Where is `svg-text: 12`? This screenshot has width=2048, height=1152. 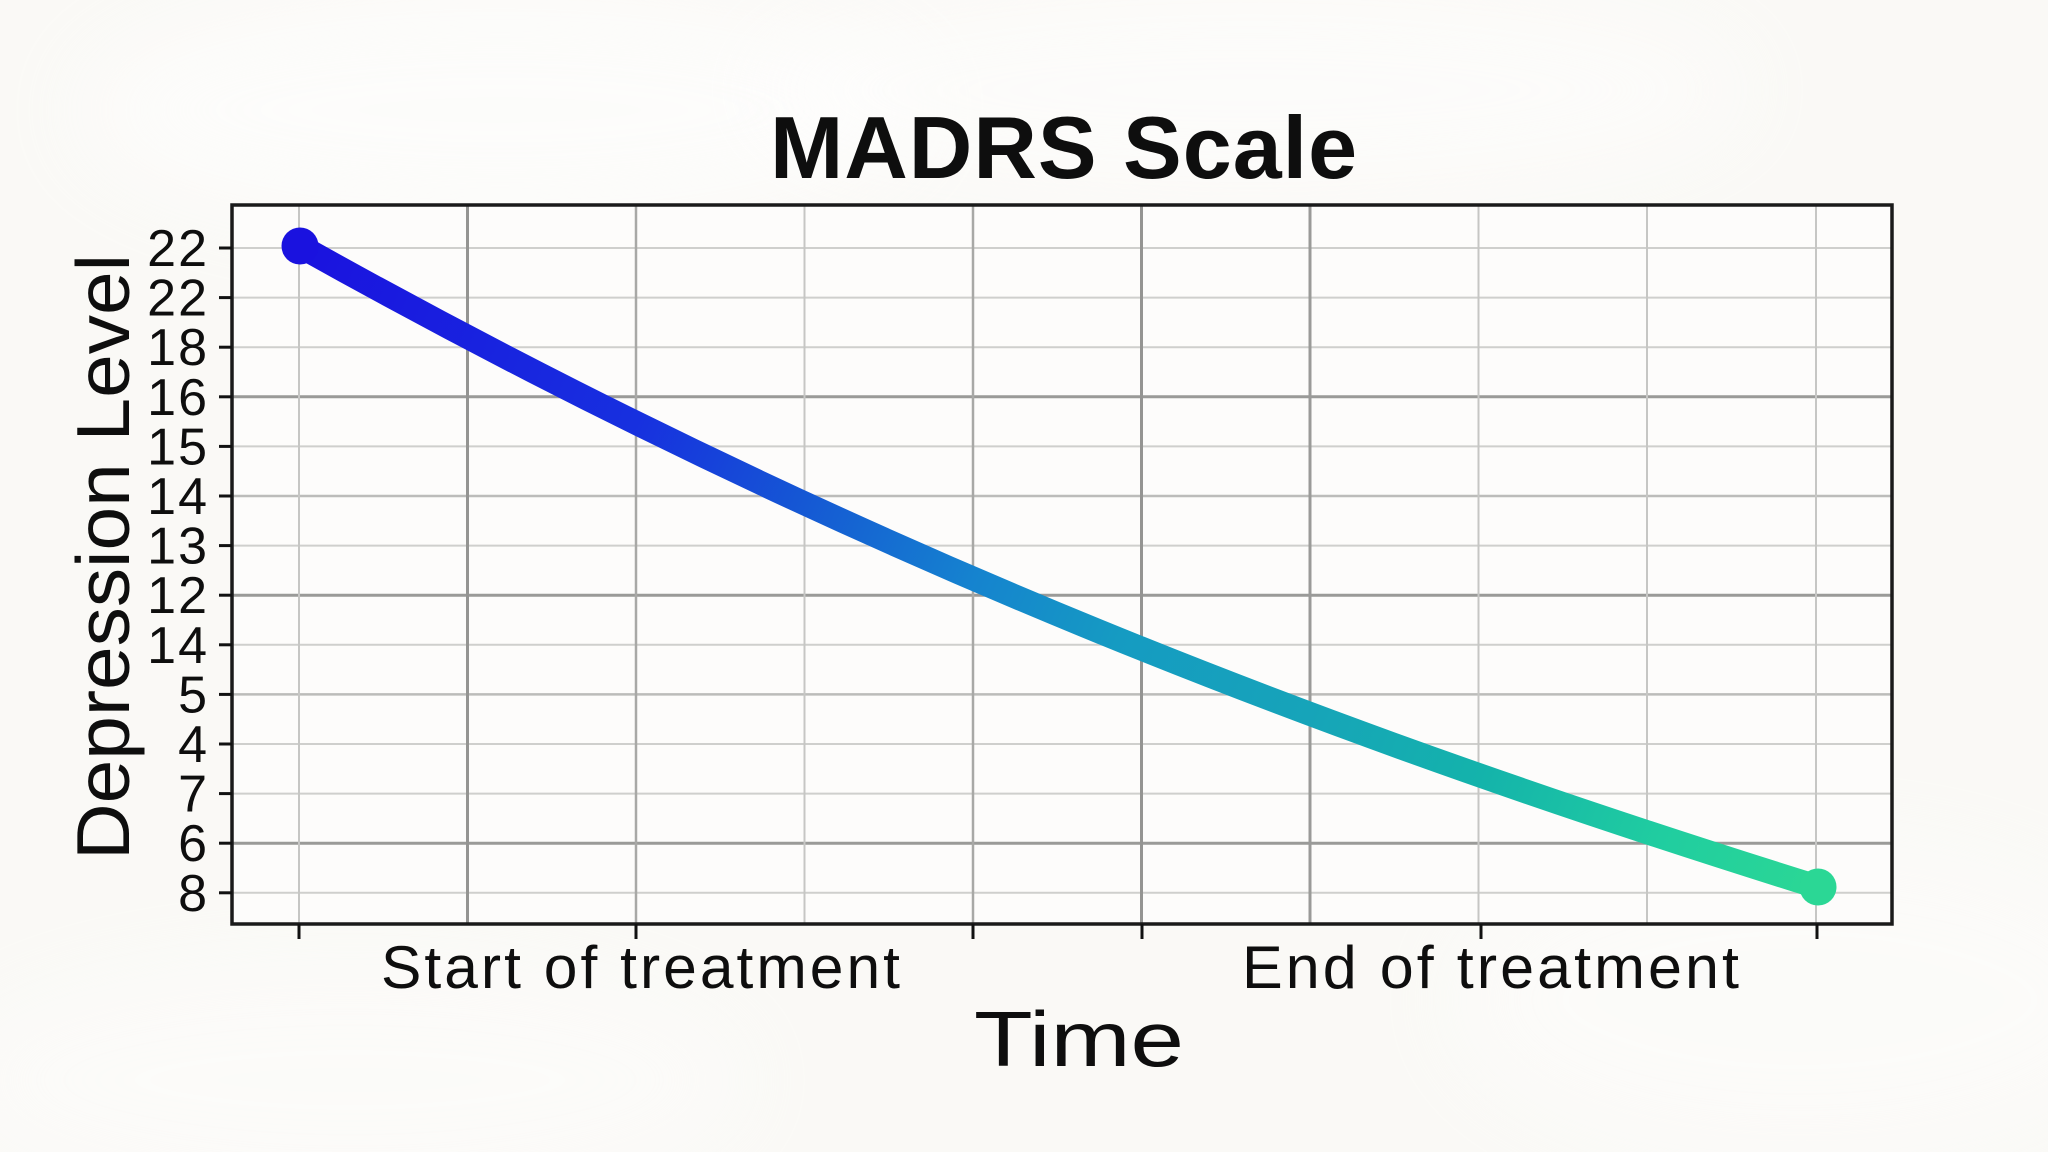 svg-text: 12 is located at coordinates (178, 596).